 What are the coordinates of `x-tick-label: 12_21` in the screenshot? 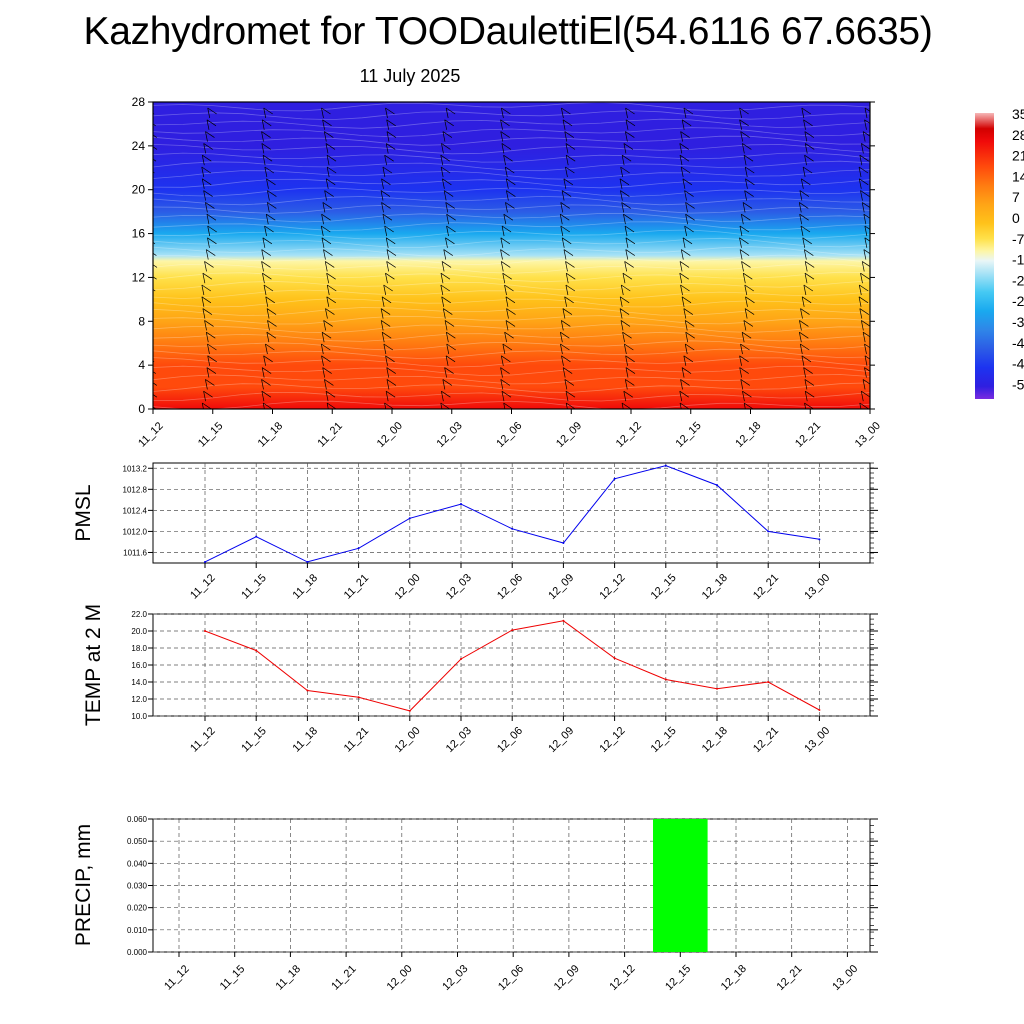 It's located at (790, 978).